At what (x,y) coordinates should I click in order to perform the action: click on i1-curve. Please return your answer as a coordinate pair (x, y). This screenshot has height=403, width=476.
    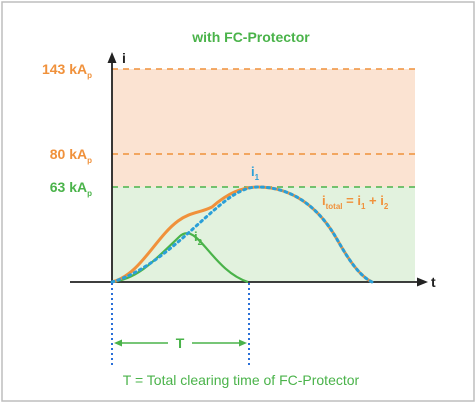
    Looking at the image, I should click on (242, 234).